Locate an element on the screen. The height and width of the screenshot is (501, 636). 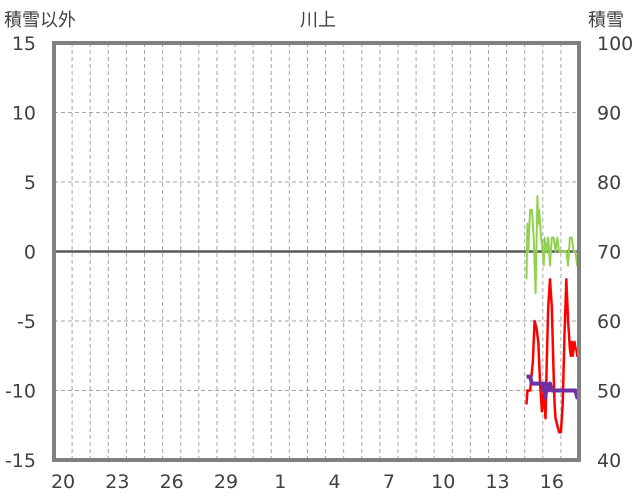
x-tick-label: 13 is located at coordinates (497, 482).